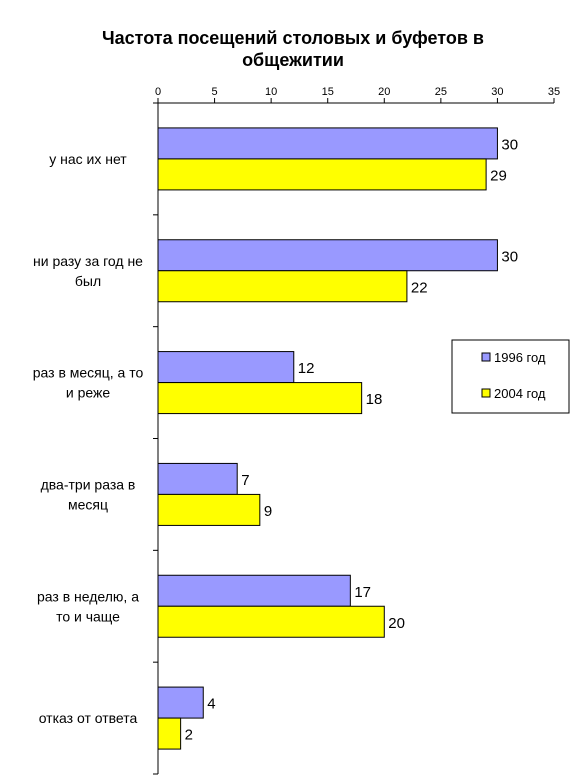 Image resolution: width=587 pixels, height=779 pixels. What do you see at coordinates (88, 261) in the screenshot?
I see `category-label: ни разу за год не` at bounding box center [88, 261].